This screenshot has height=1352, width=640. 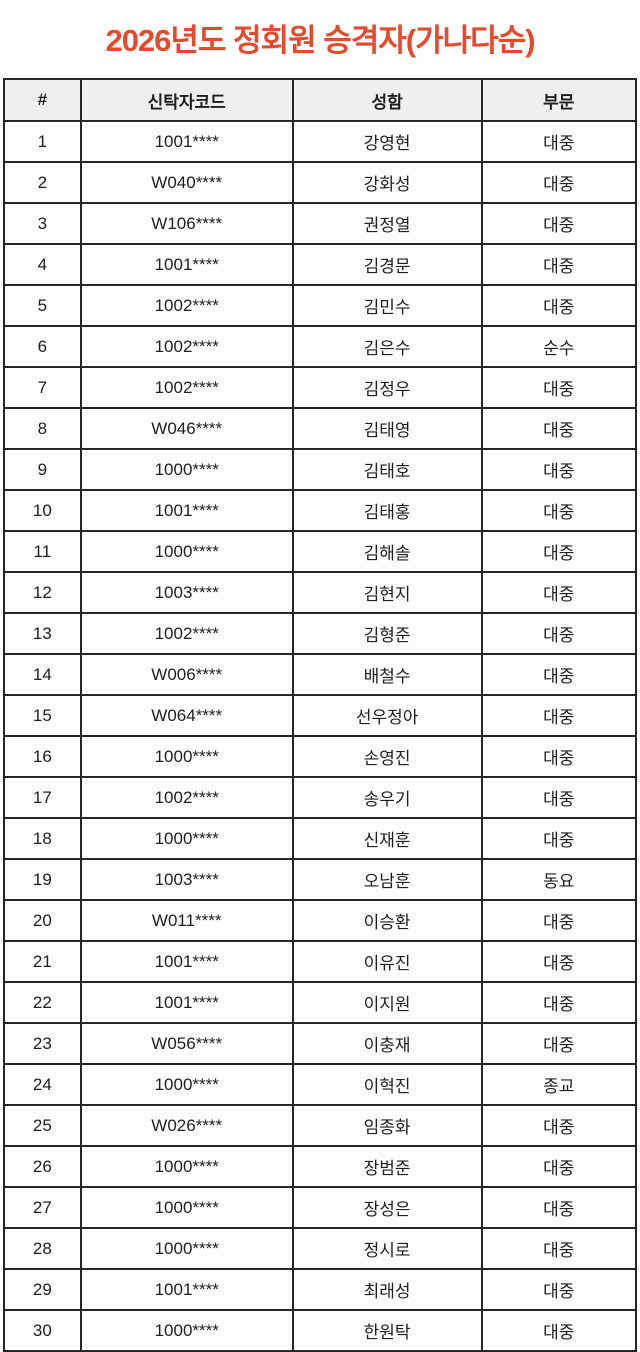 I want to click on row-number-cell: 15, so click(x=42, y=715).